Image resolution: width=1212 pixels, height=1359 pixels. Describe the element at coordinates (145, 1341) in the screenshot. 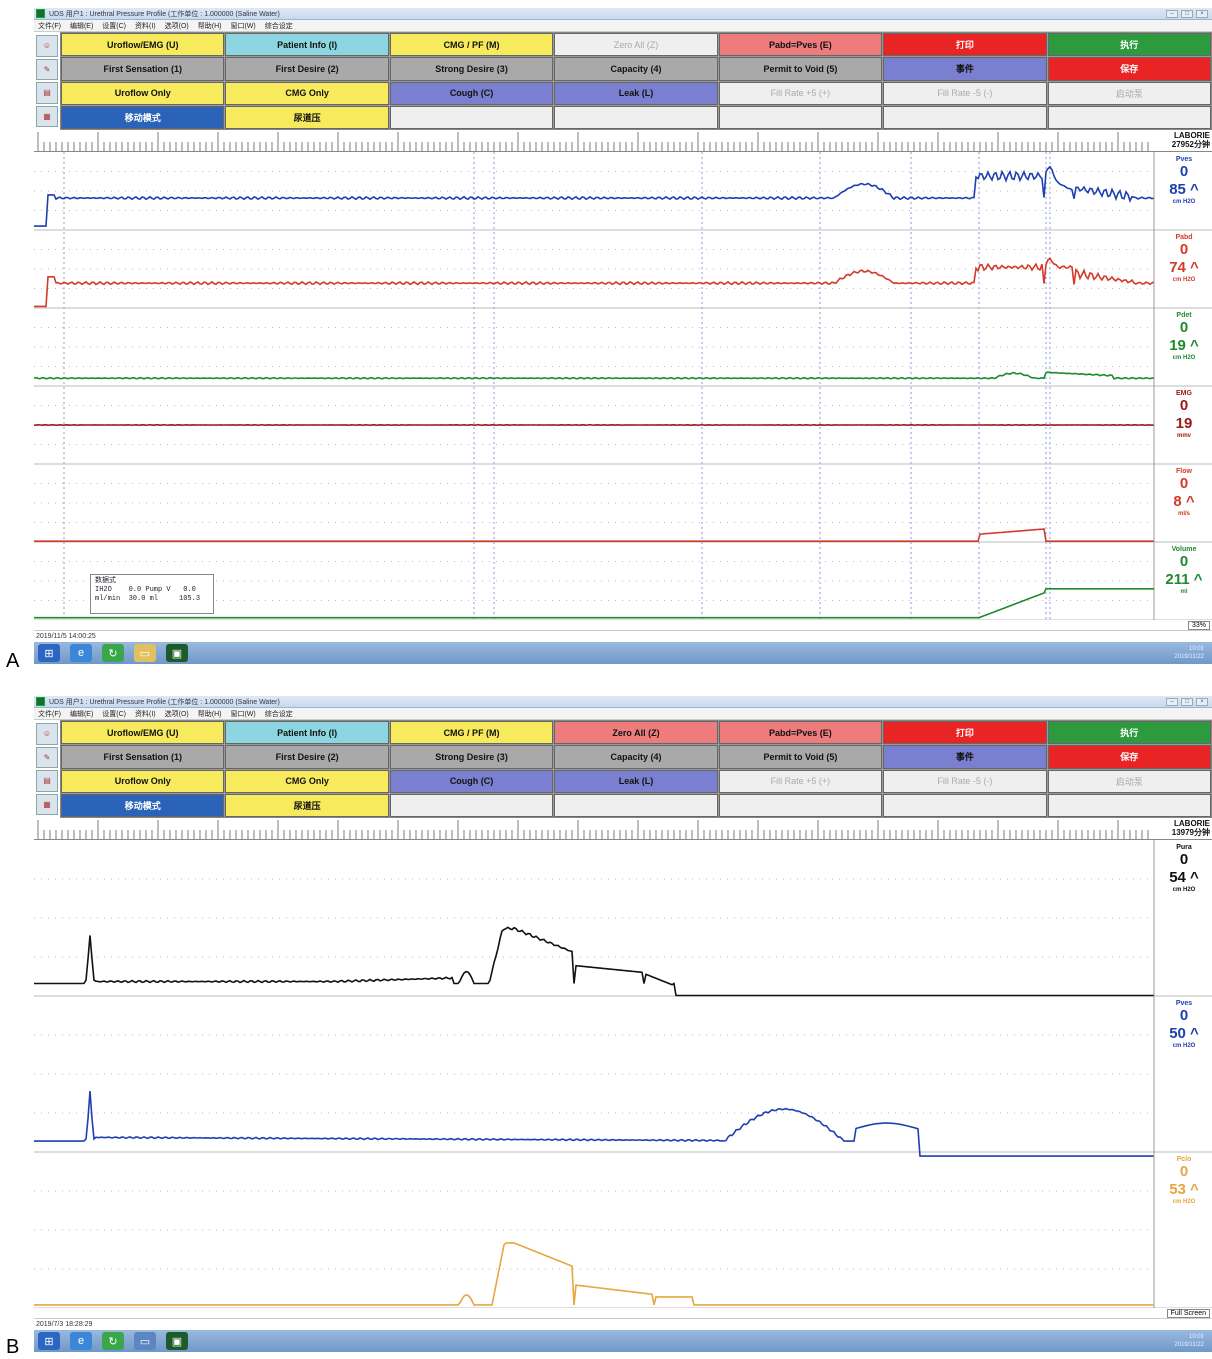

I see `document-icon: ▭` at that location.